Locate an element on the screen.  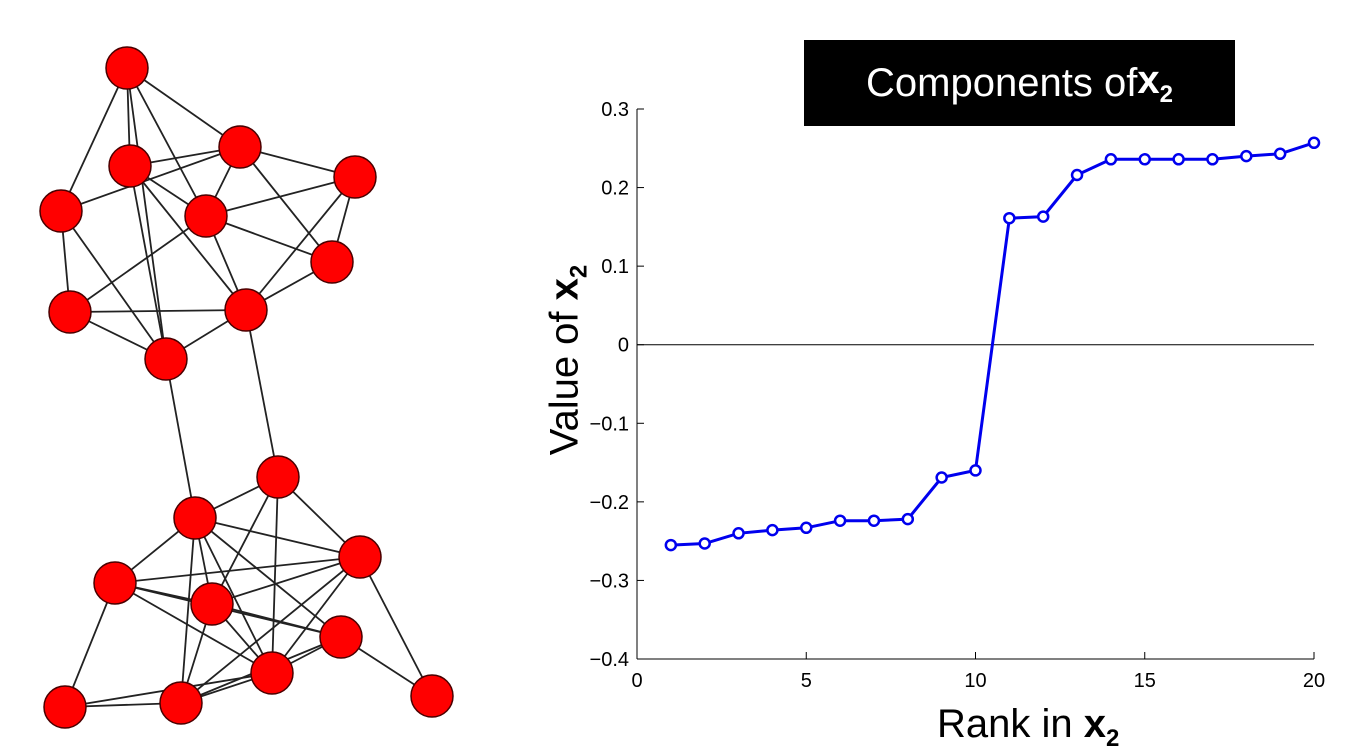
x-axis-label-sub: 2 is located at coordinates (1113, 738).